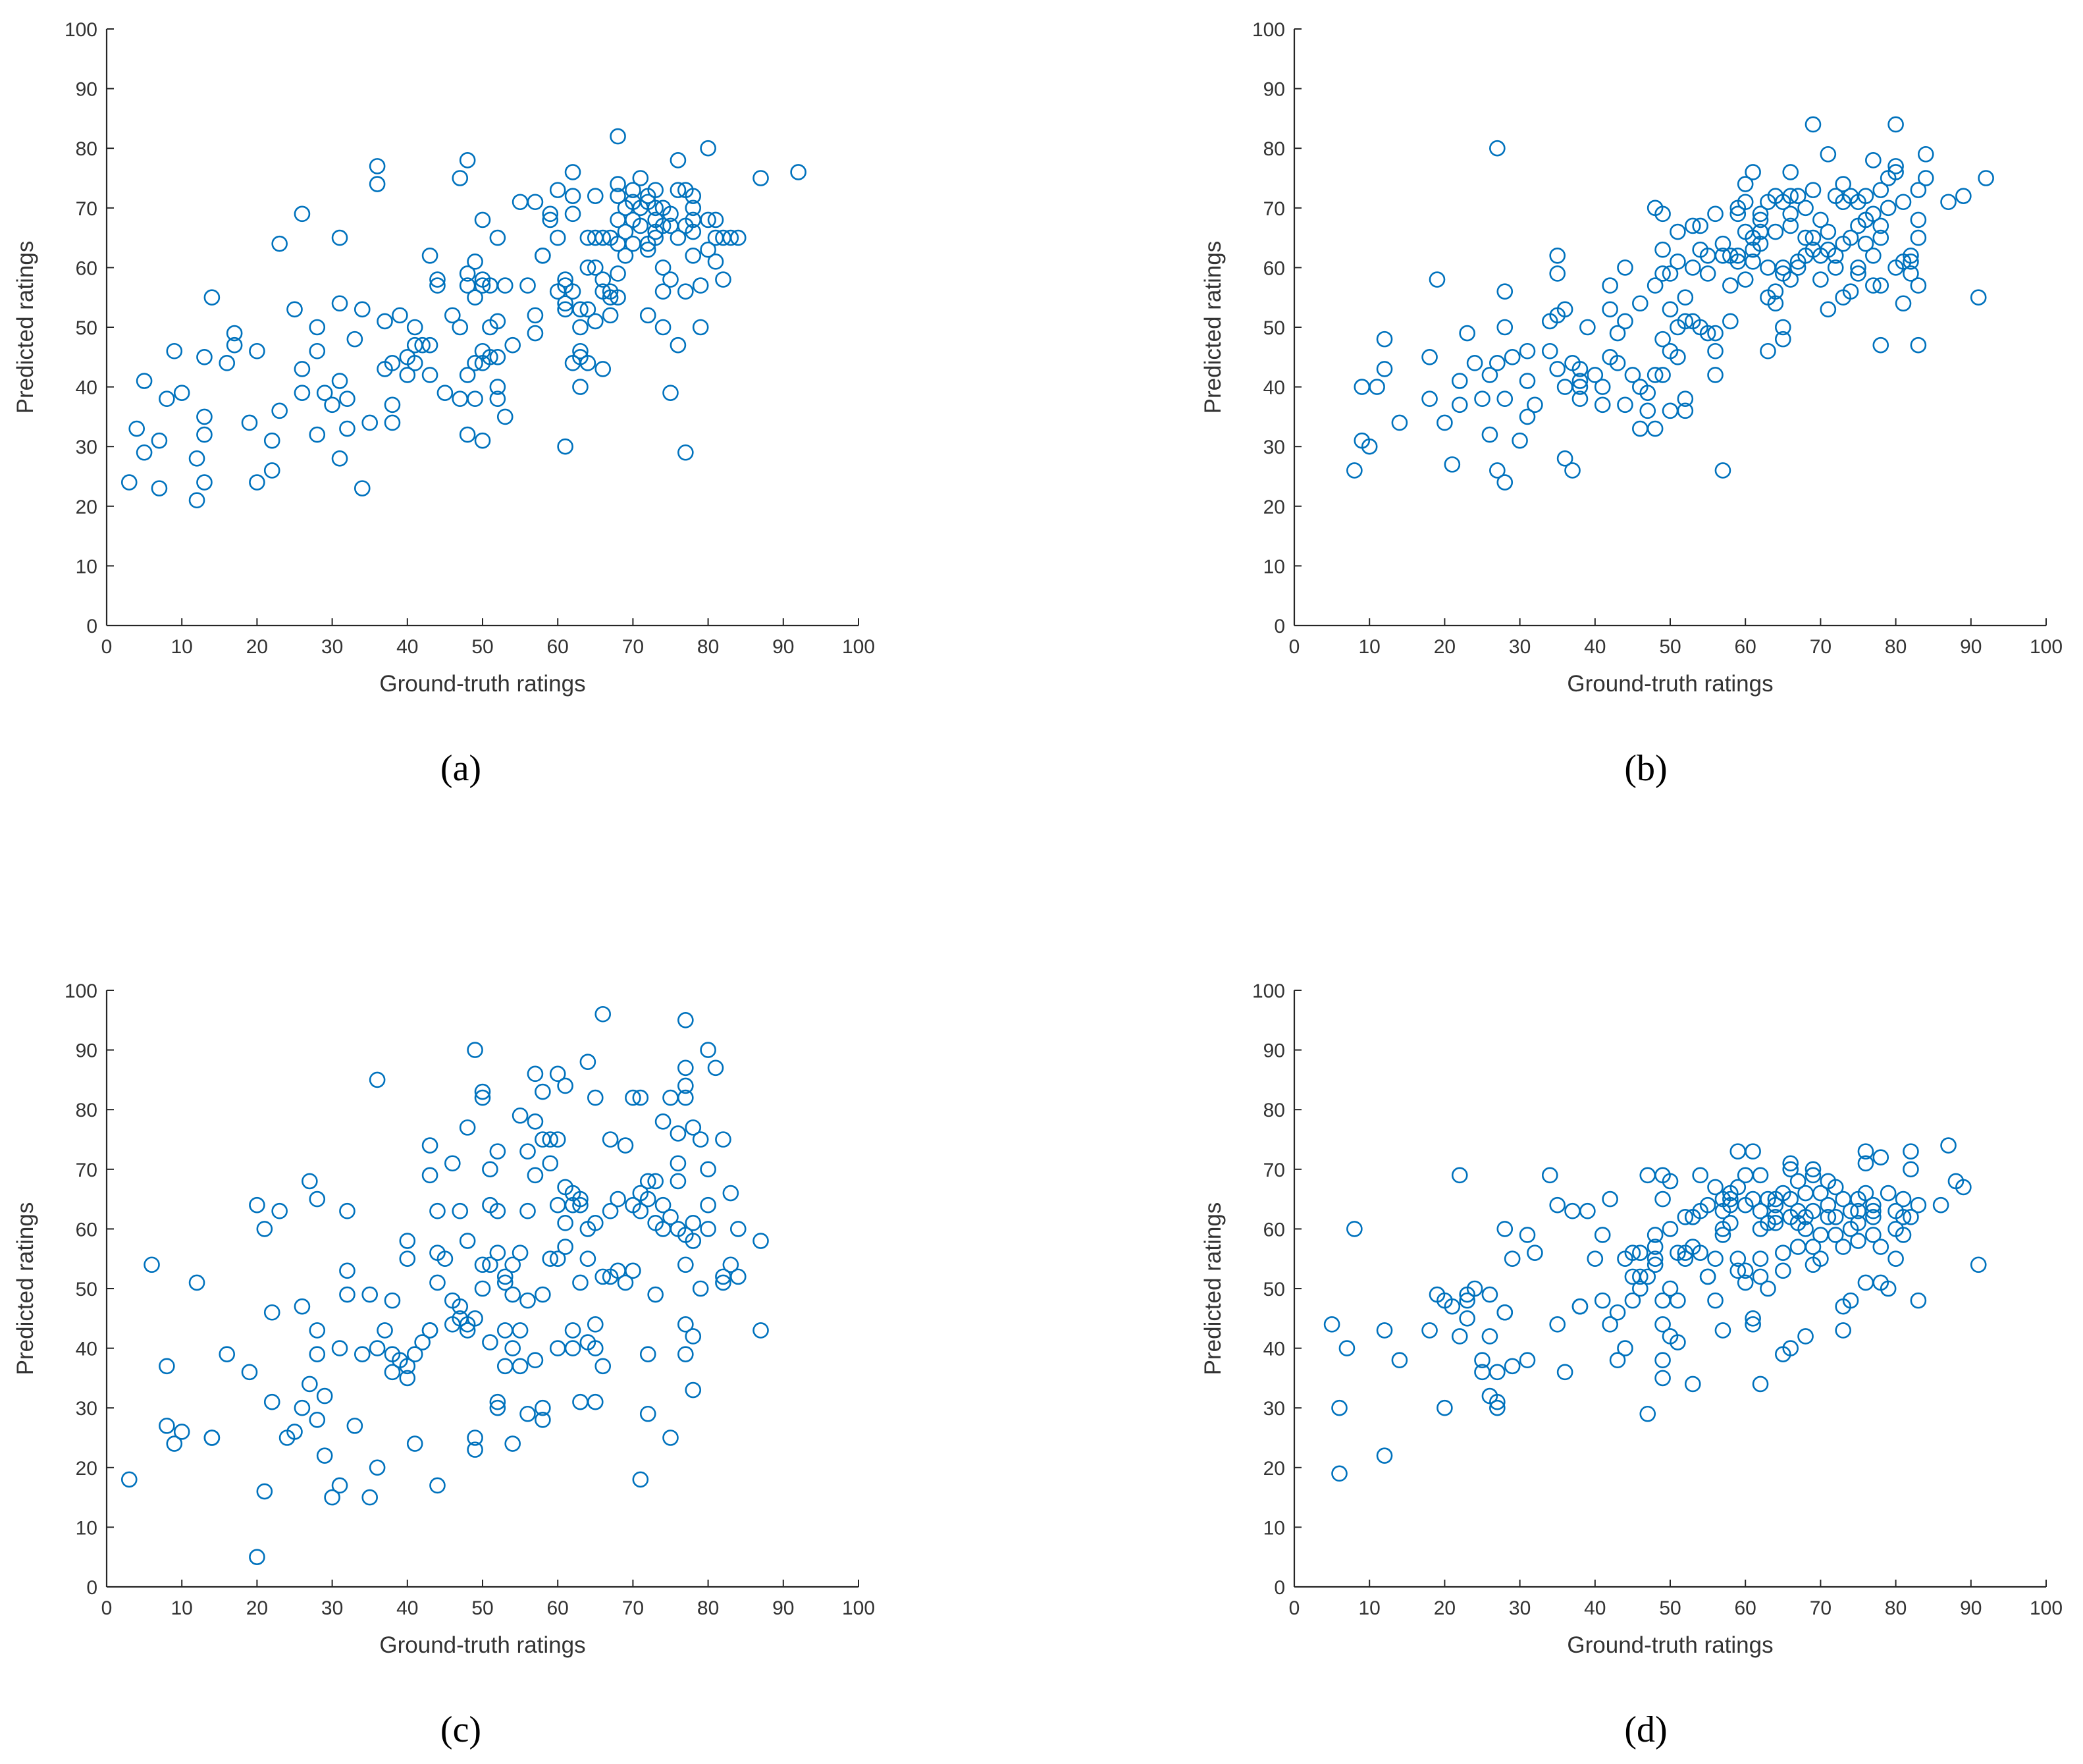 The width and height of the screenshot is (2083, 1764). What do you see at coordinates (1268, 991) in the screenshot?
I see `y-tick-label: 100` at bounding box center [1268, 991].